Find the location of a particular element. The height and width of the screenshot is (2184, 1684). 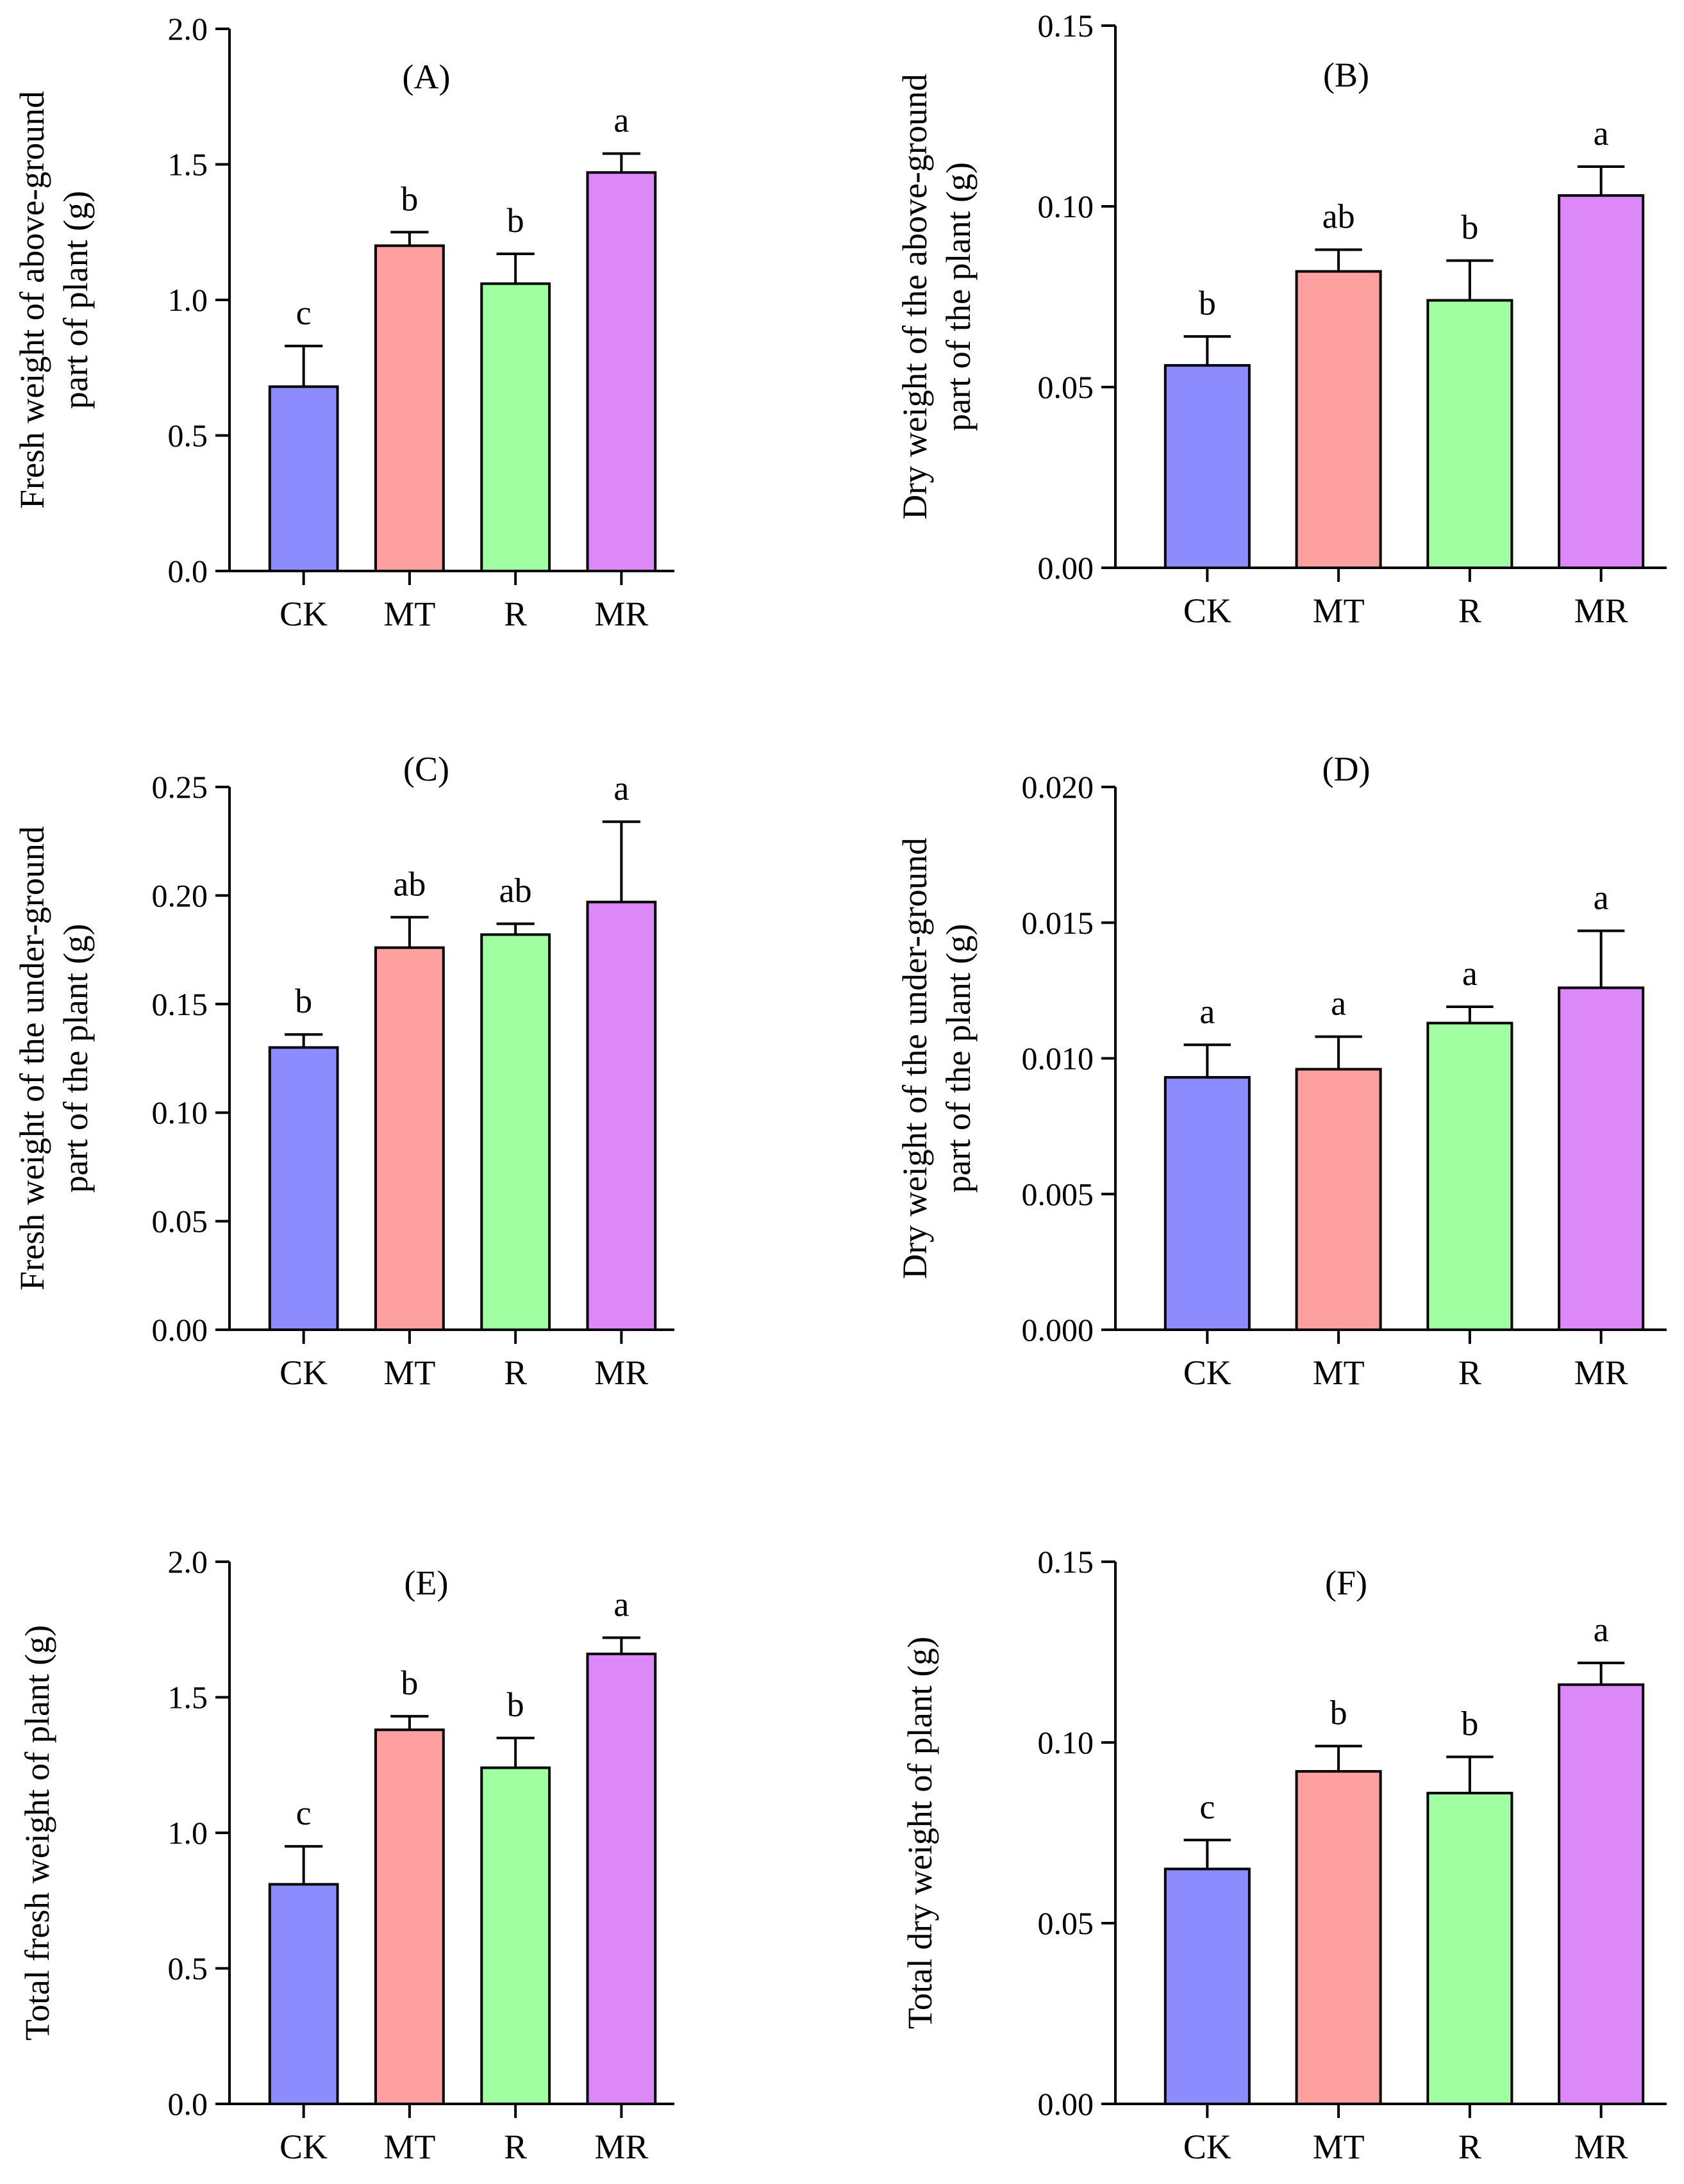

y-tick-label: 1.5 is located at coordinates (188, 165).